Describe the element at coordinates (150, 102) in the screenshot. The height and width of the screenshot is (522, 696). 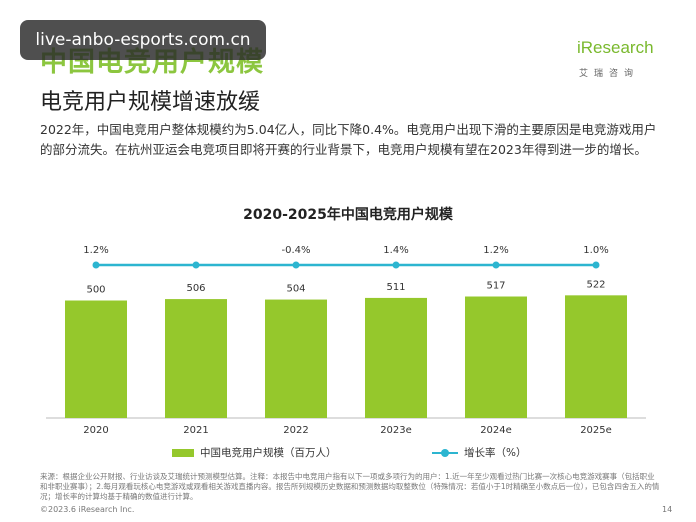
I see `page-subtitle: 电竞用户规模增速放缓` at that location.